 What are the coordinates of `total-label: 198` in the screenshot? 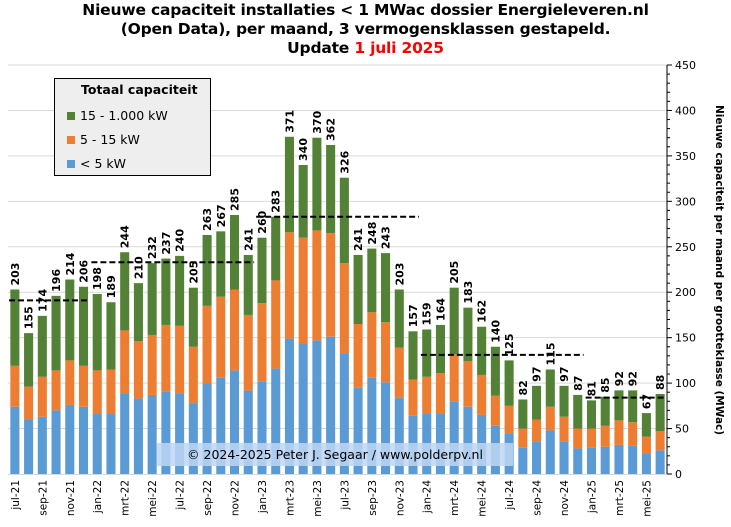 It's located at (97, 278).